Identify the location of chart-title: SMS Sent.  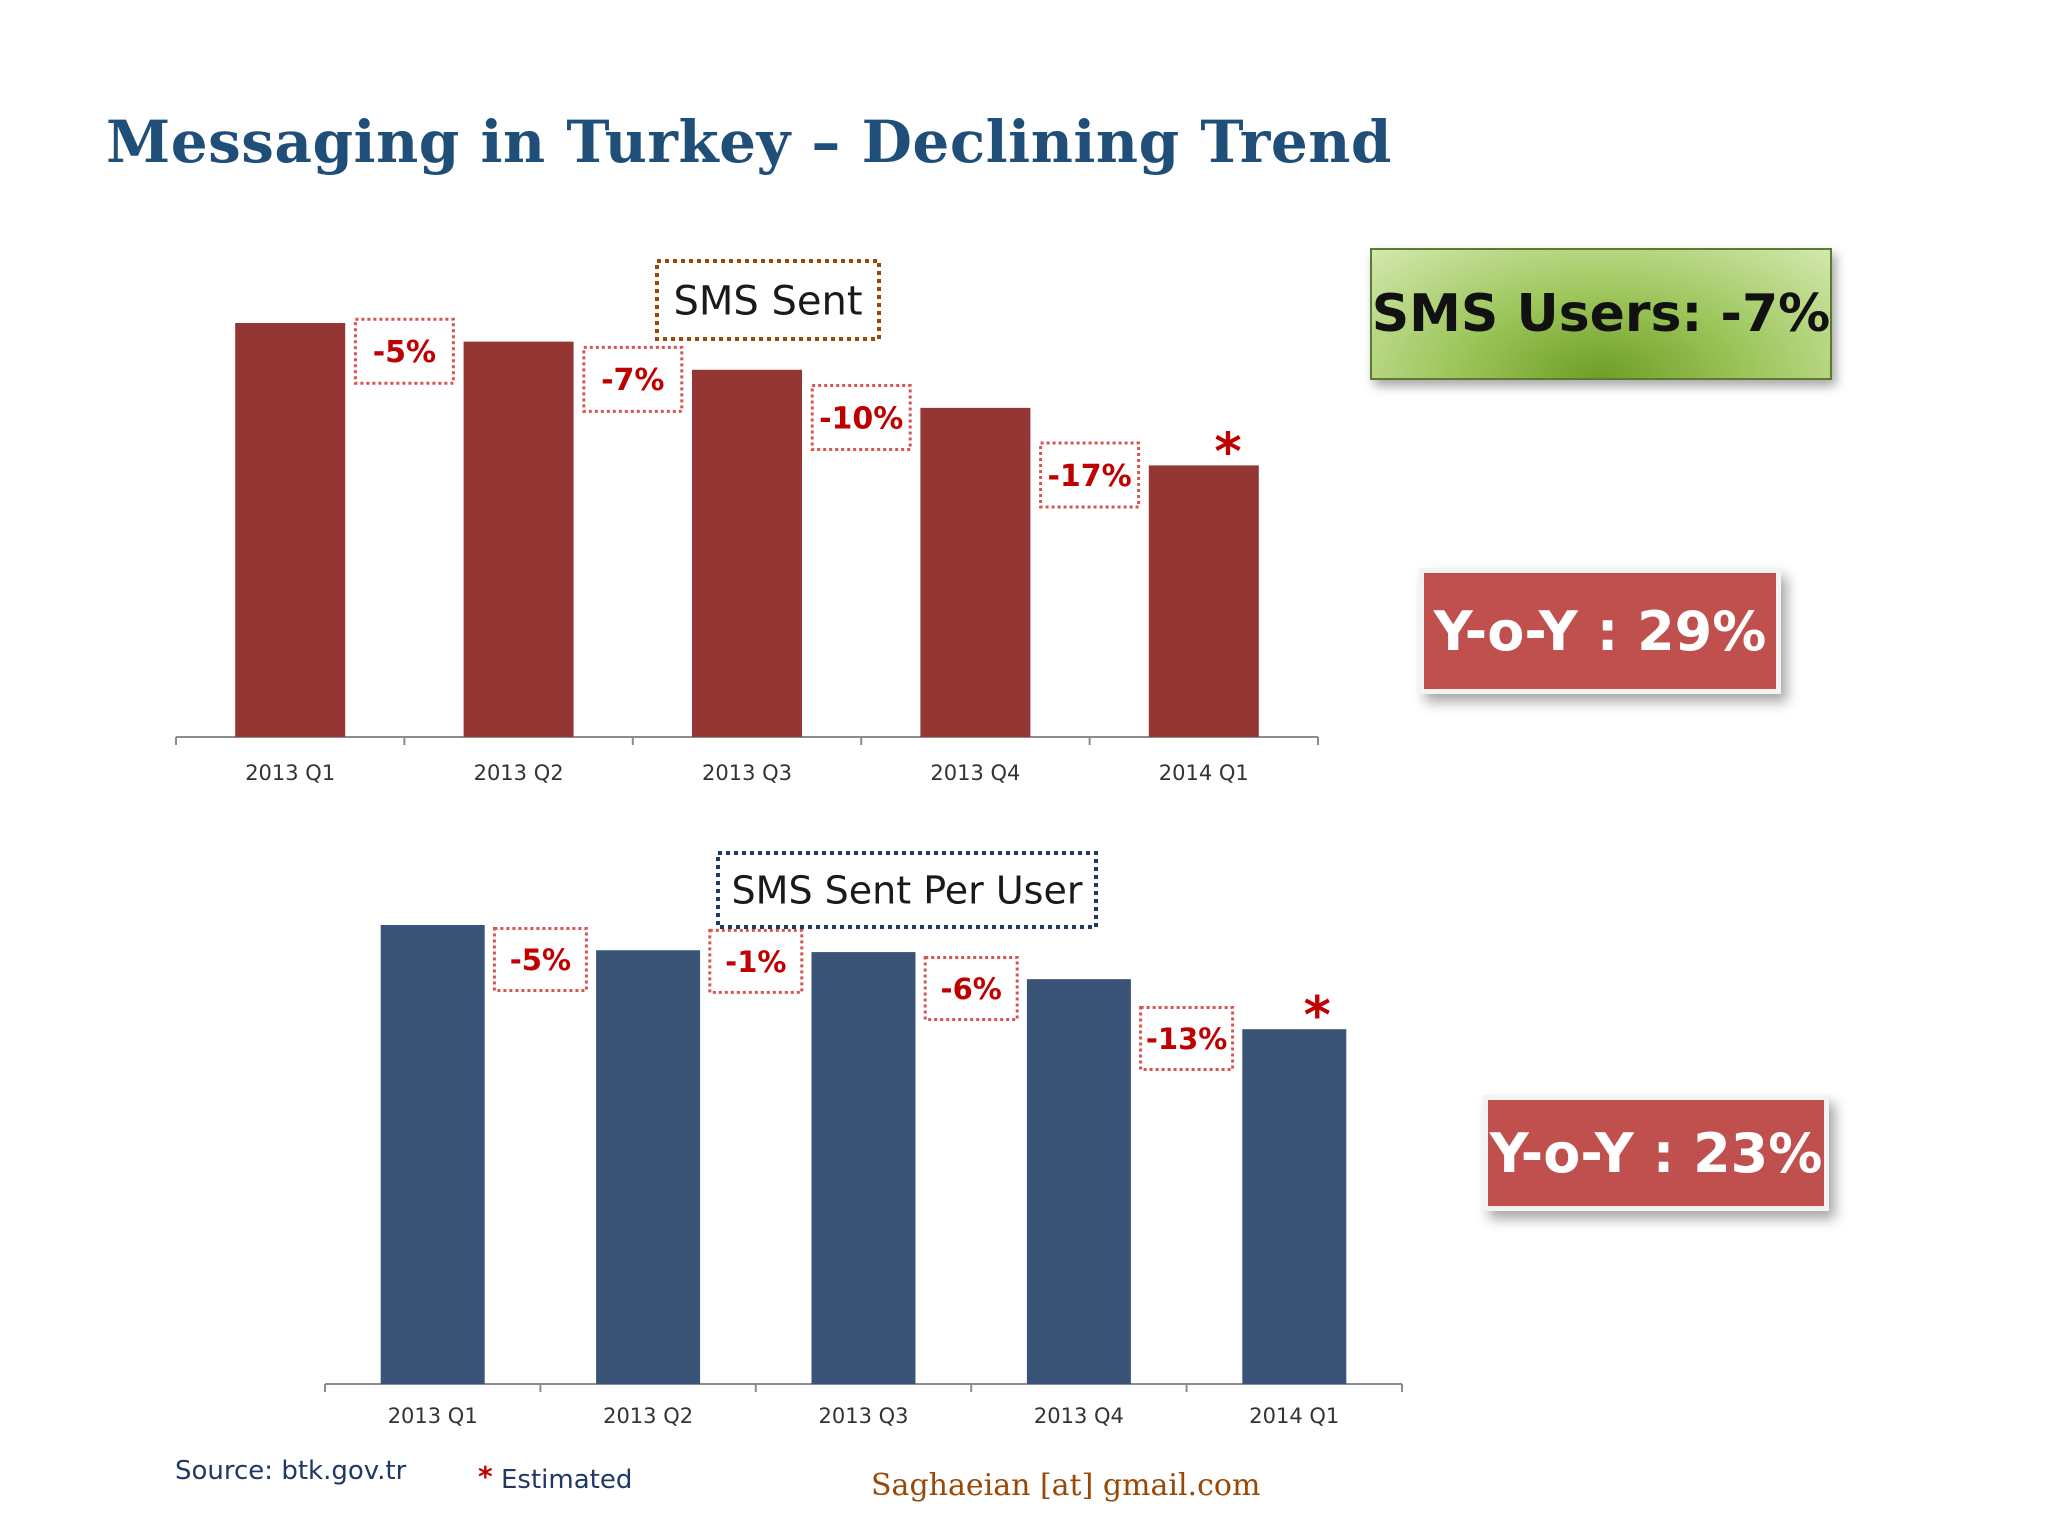
(767, 301).